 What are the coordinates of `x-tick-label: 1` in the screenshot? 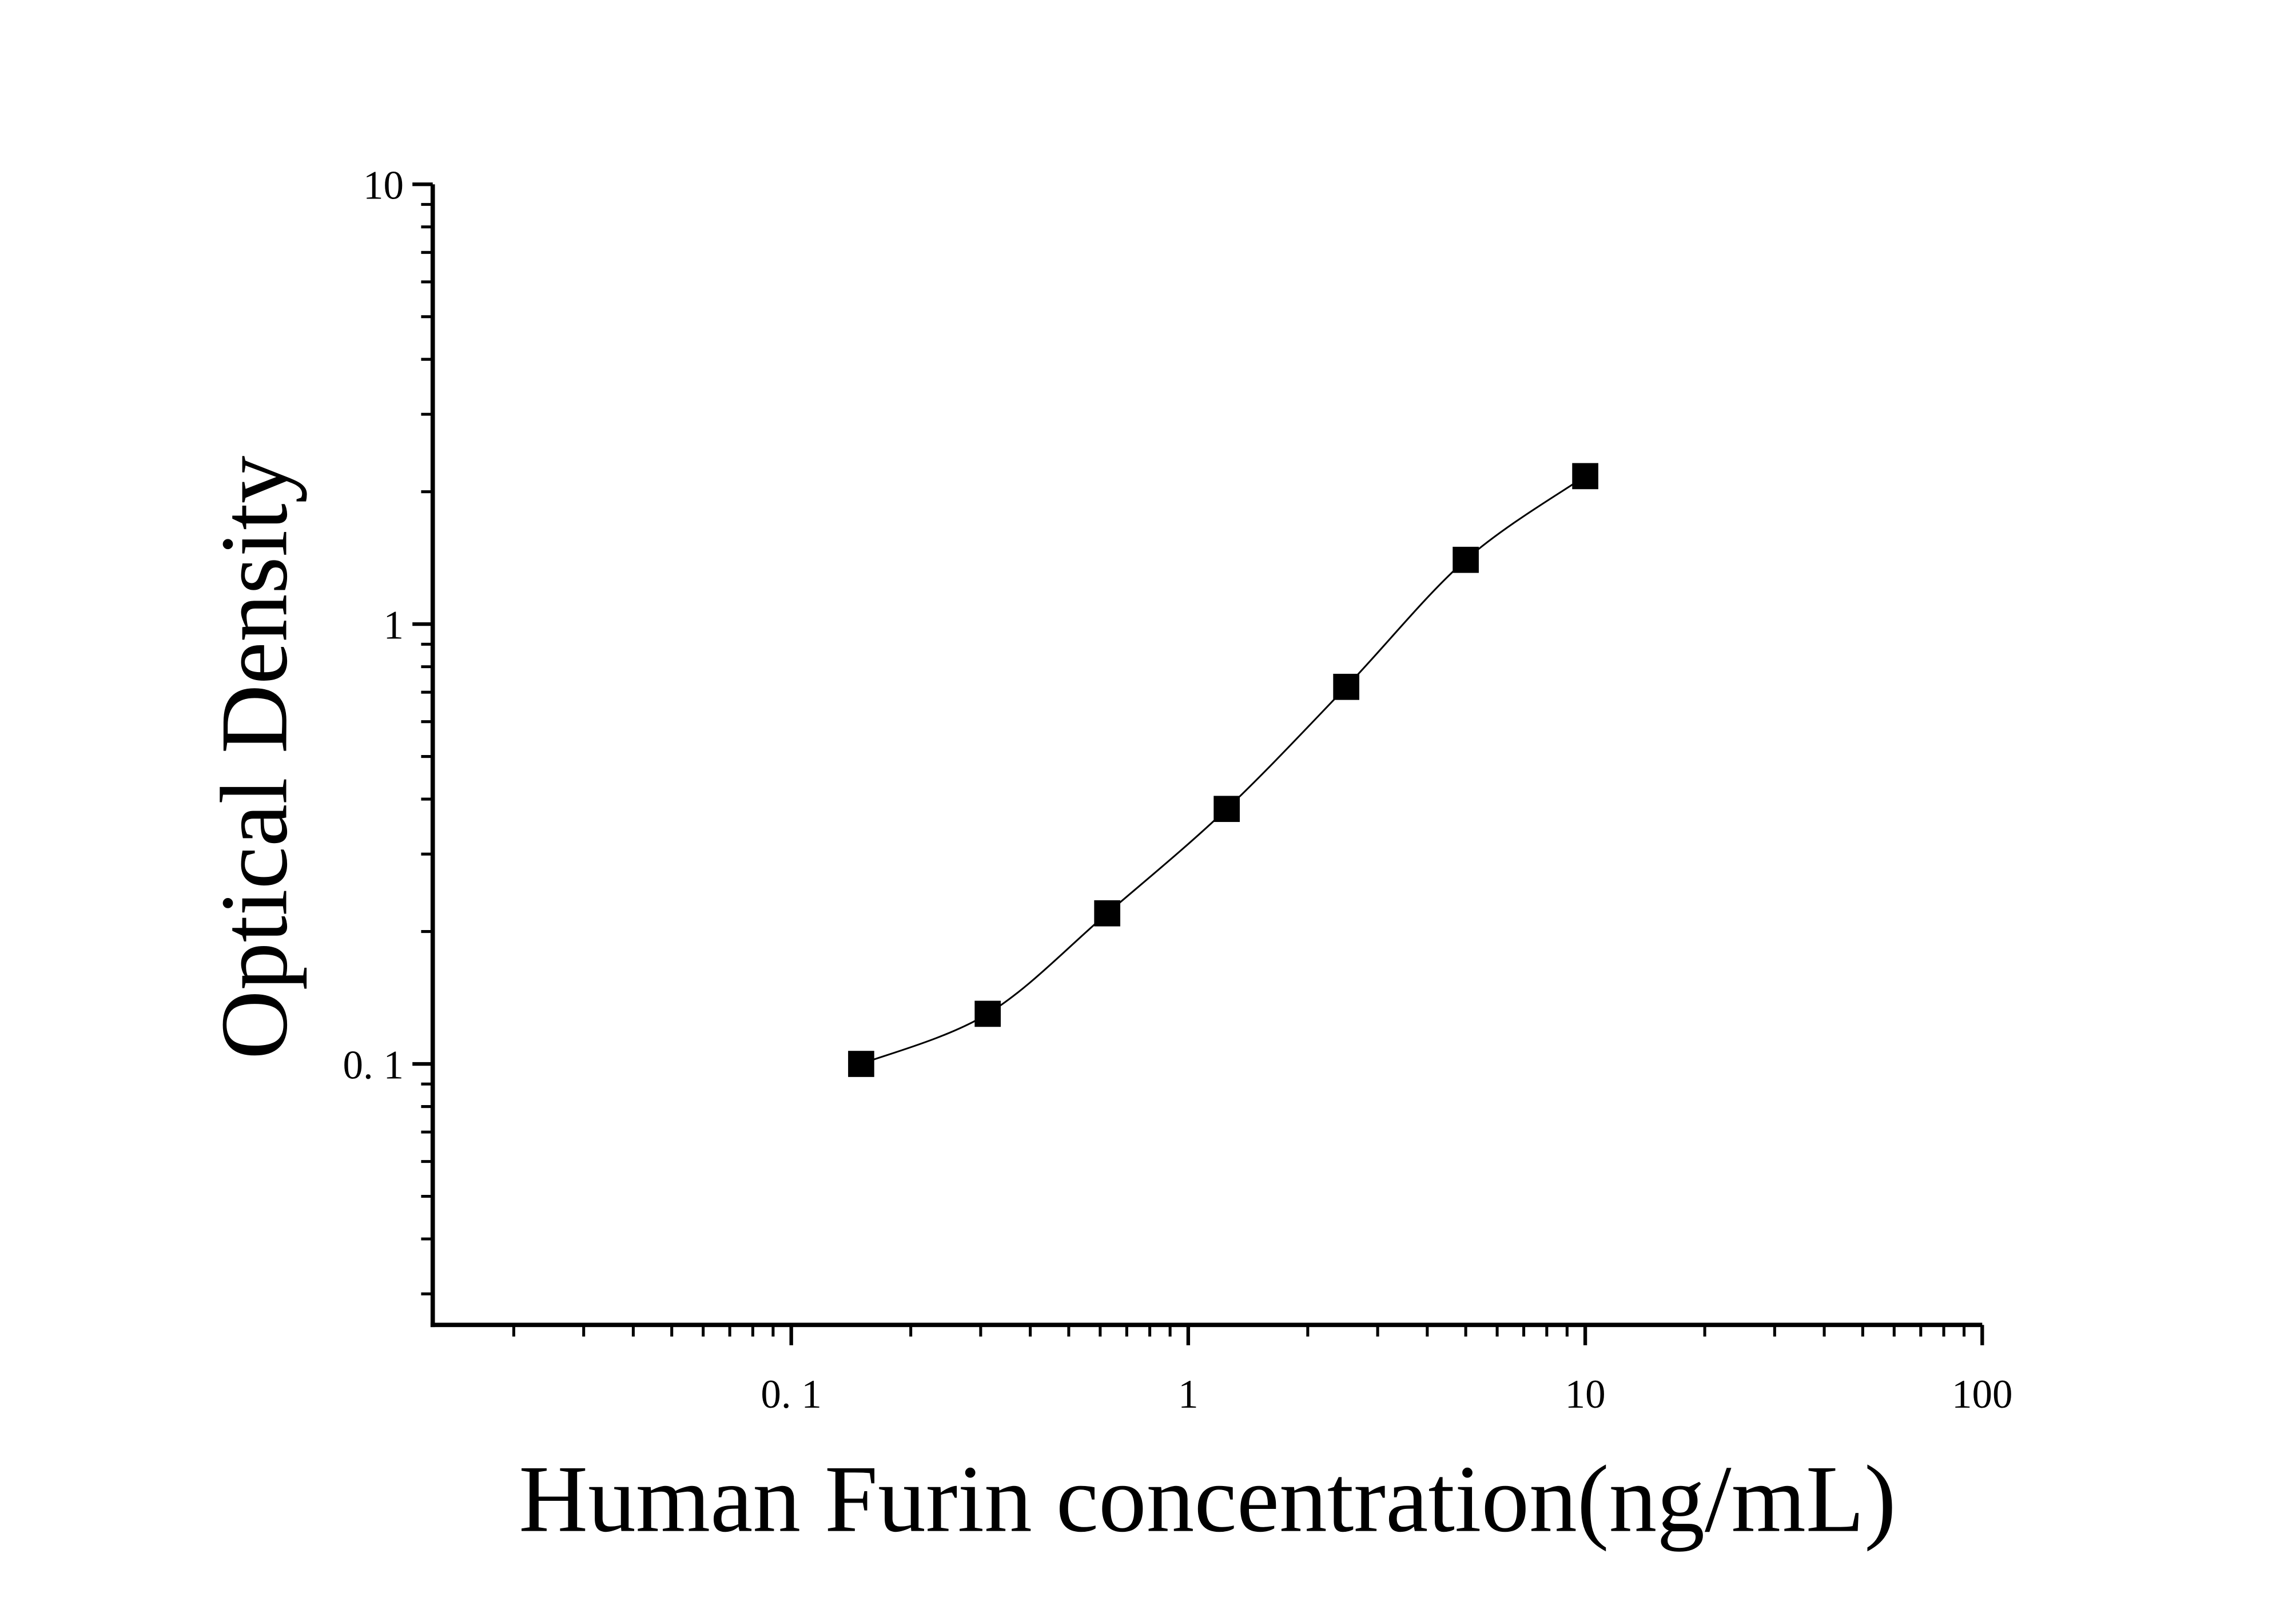 It's located at (1188, 1394).